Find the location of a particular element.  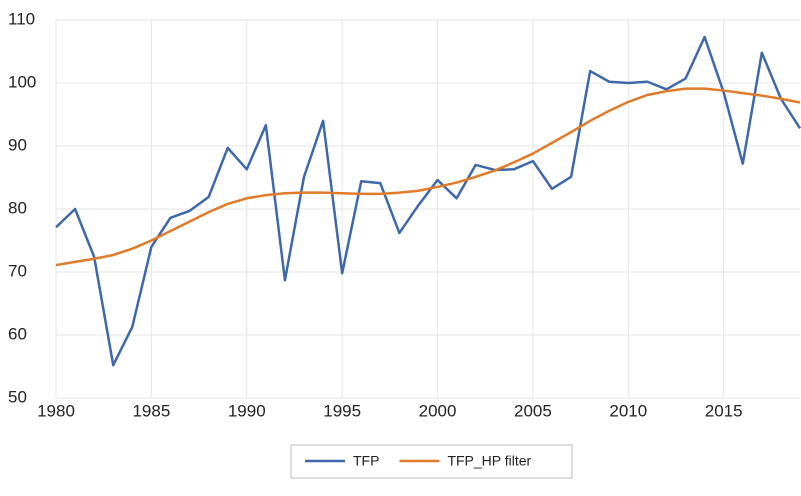

y-tick-label: 80 is located at coordinates (17, 207).